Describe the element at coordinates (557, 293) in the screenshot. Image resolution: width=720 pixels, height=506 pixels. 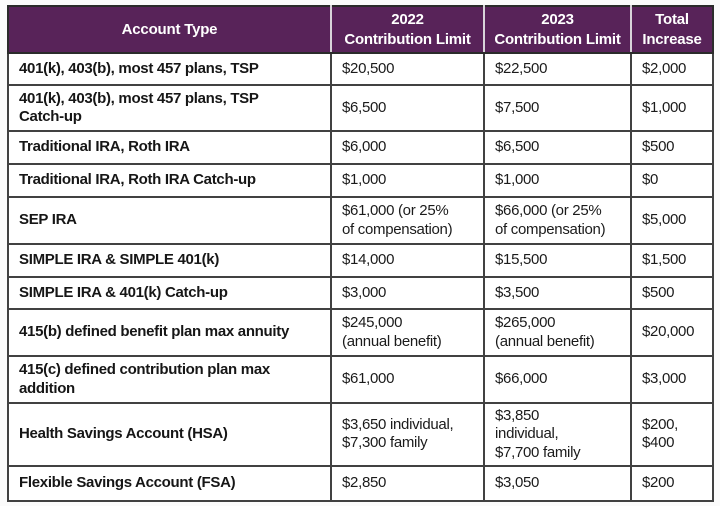
I see `cell-2023-limit: $3,500` at that location.